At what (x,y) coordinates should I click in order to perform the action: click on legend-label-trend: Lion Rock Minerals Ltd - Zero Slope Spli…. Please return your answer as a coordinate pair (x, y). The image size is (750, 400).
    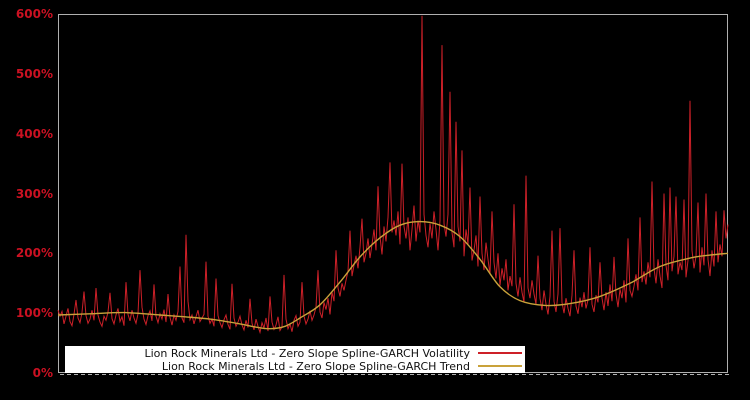
    Looking at the image, I should click on (315, 366).